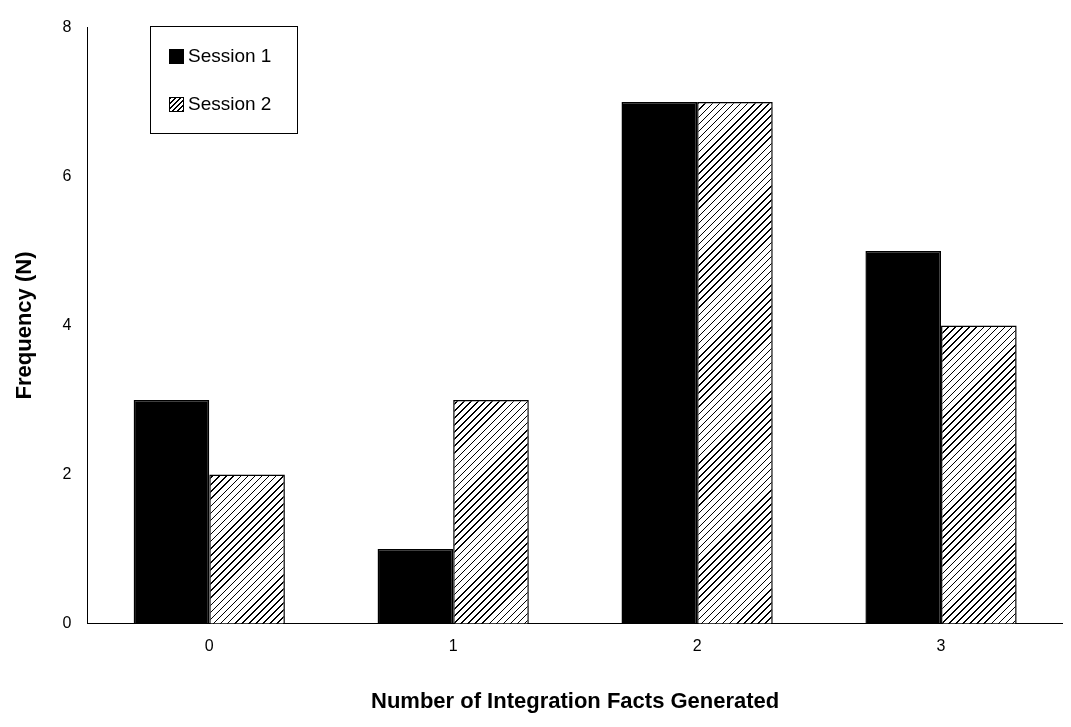 Image resolution: width=1071 pixels, height=727 pixels. Describe the element at coordinates (67, 27) in the screenshot. I see `y-tick-label: 8` at that location.